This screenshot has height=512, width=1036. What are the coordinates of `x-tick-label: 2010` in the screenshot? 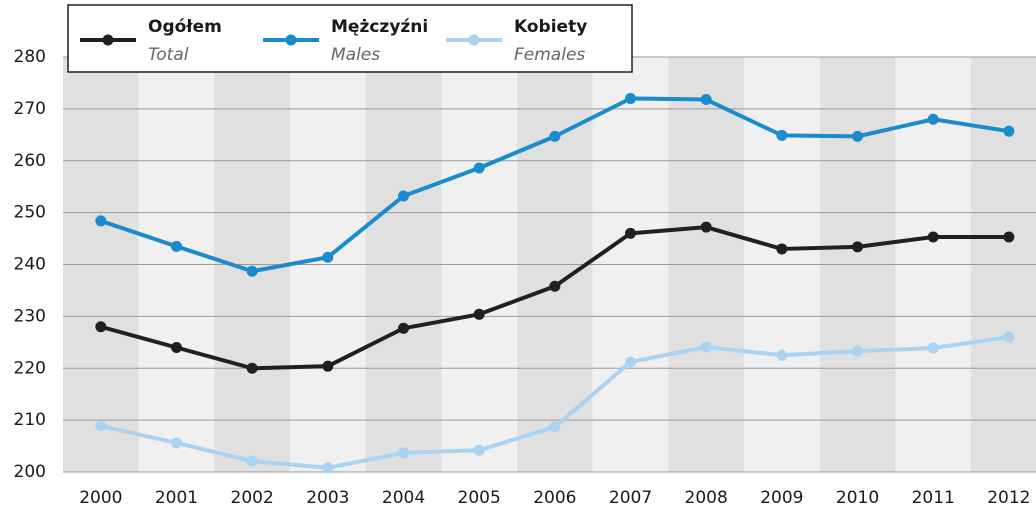 It's located at (857, 498).